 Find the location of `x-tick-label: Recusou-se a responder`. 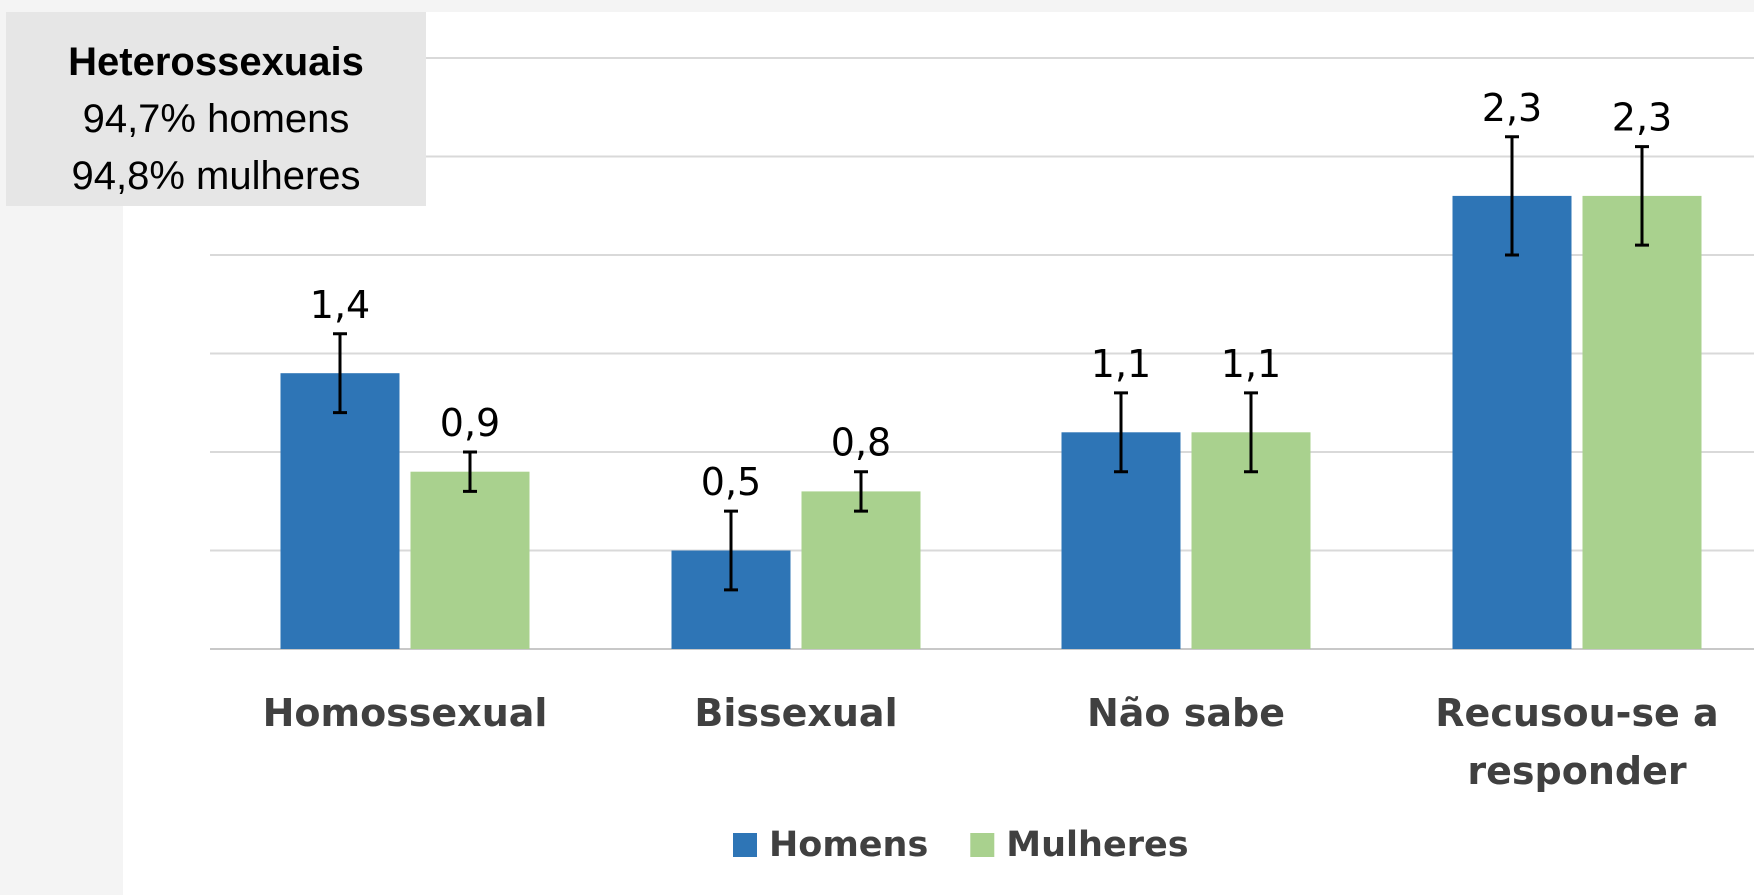

x-tick-label: Recusou-se a responder is located at coordinates (1577, 742).